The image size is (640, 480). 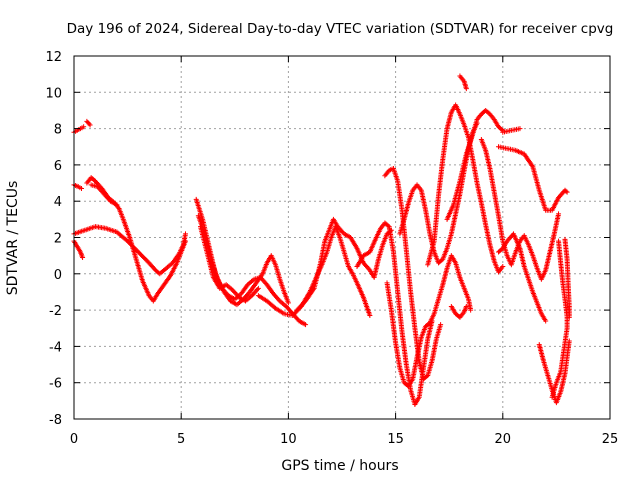 I want to click on y-tick-label: 4, so click(x=58, y=202).